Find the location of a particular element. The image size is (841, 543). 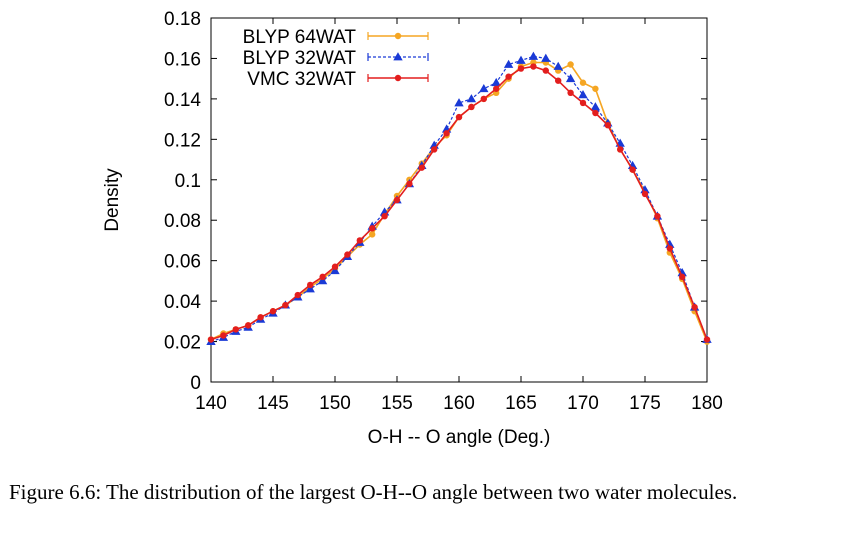

x-tick-label: 180 is located at coordinates (707, 403).